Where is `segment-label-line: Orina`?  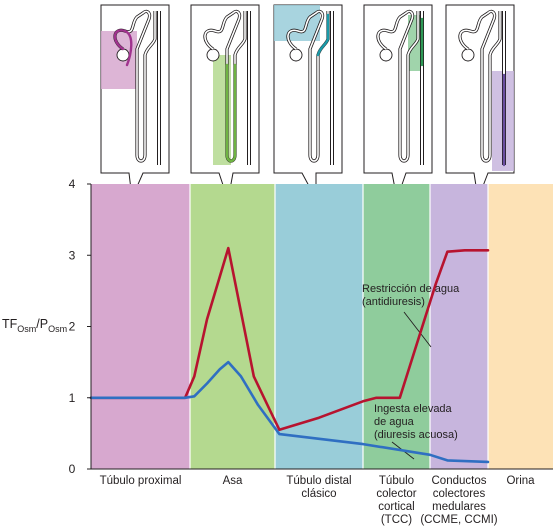 segment-label-line: Orina is located at coordinates (520, 481).